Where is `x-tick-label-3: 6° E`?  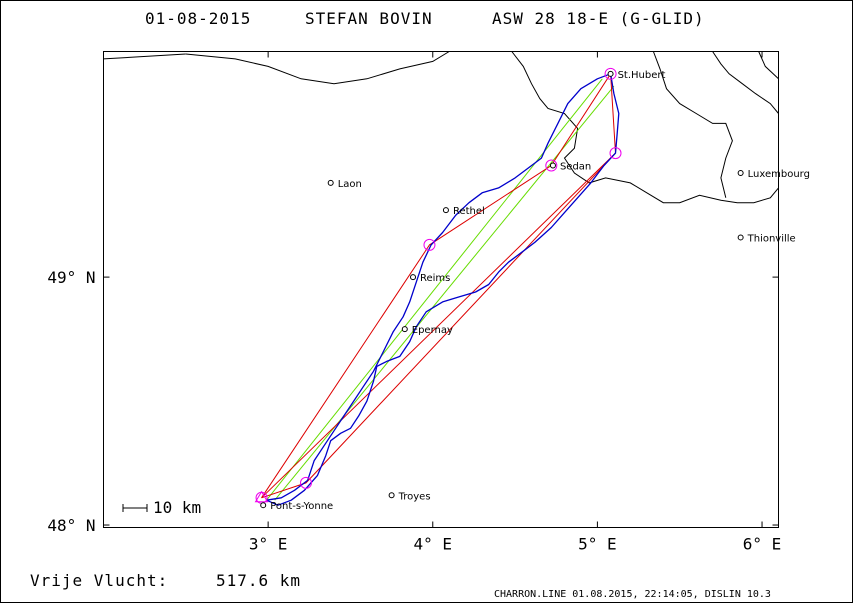
x-tick-label-3: 6° E is located at coordinates (762, 544).